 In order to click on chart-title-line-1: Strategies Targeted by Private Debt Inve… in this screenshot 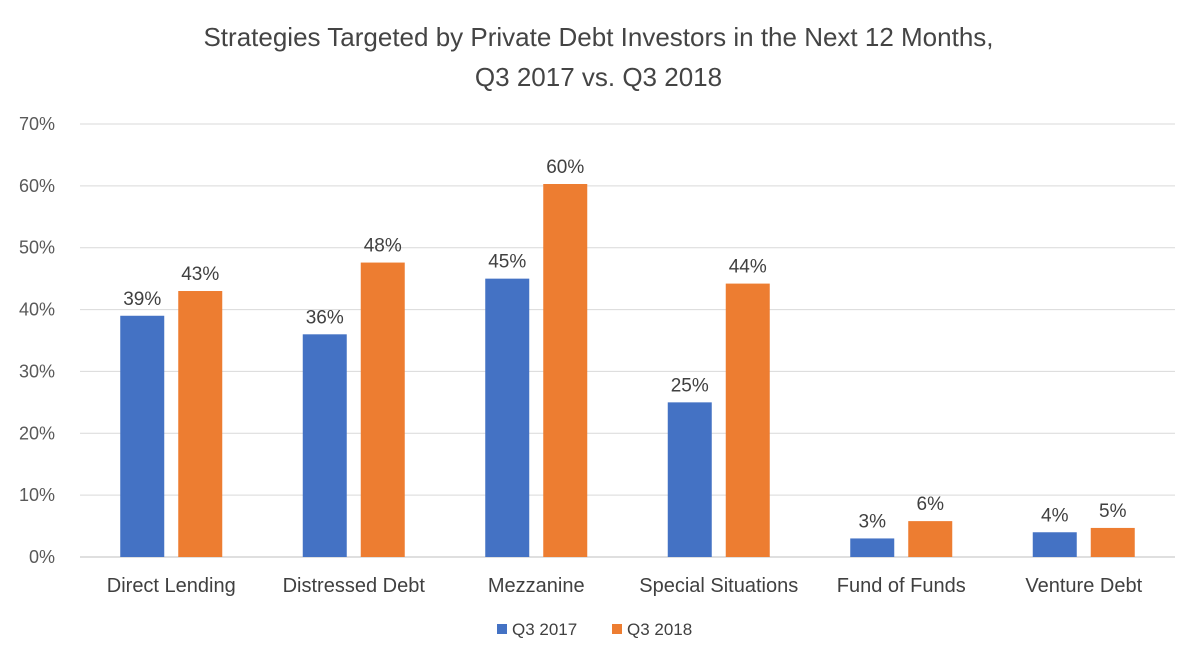, I will do `click(598, 37)`.